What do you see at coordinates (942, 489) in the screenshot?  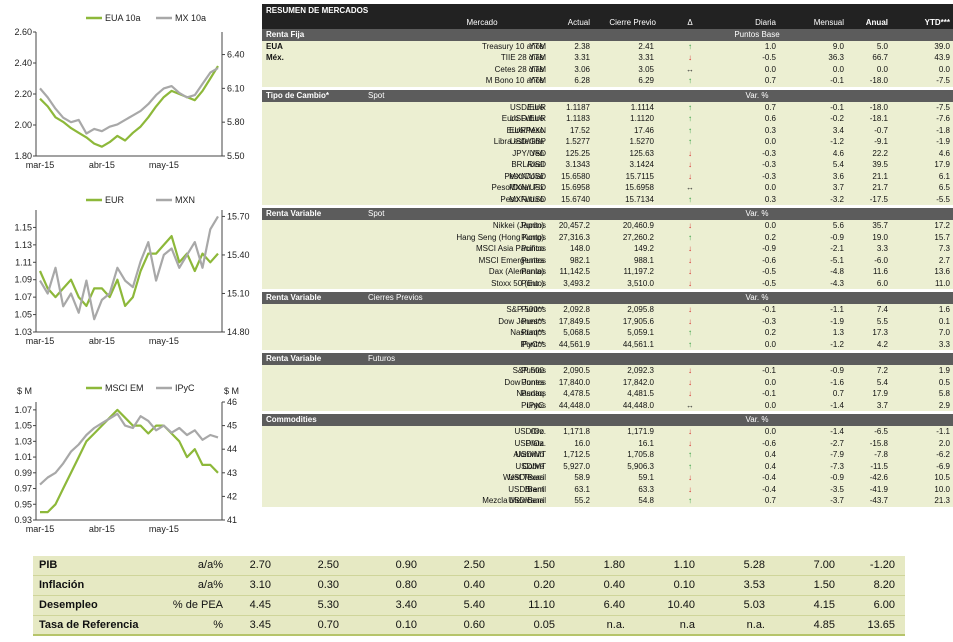 I see `ytd-change: 10.0` at bounding box center [942, 489].